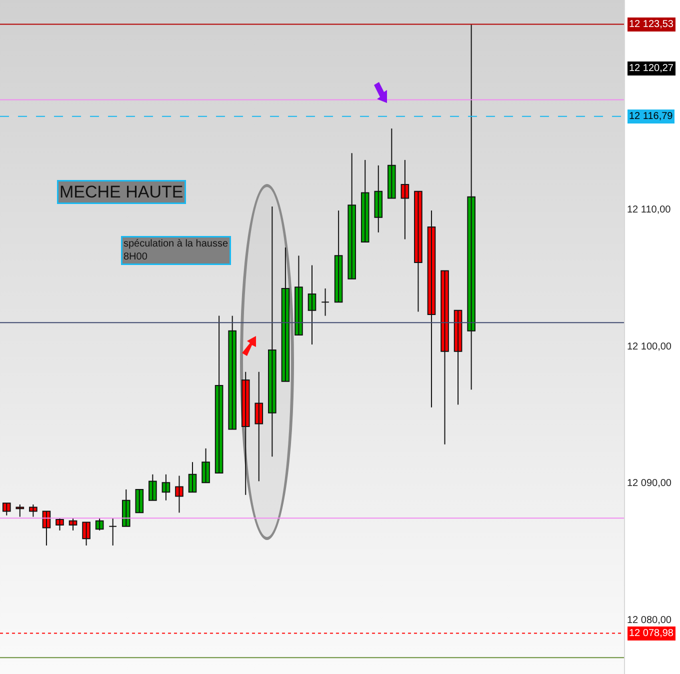 The width and height of the screenshot is (680, 674). What do you see at coordinates (122, 192) in the screenshot?
I see `annotation: MECHE HAUTE` at bounding box center [122, 192].